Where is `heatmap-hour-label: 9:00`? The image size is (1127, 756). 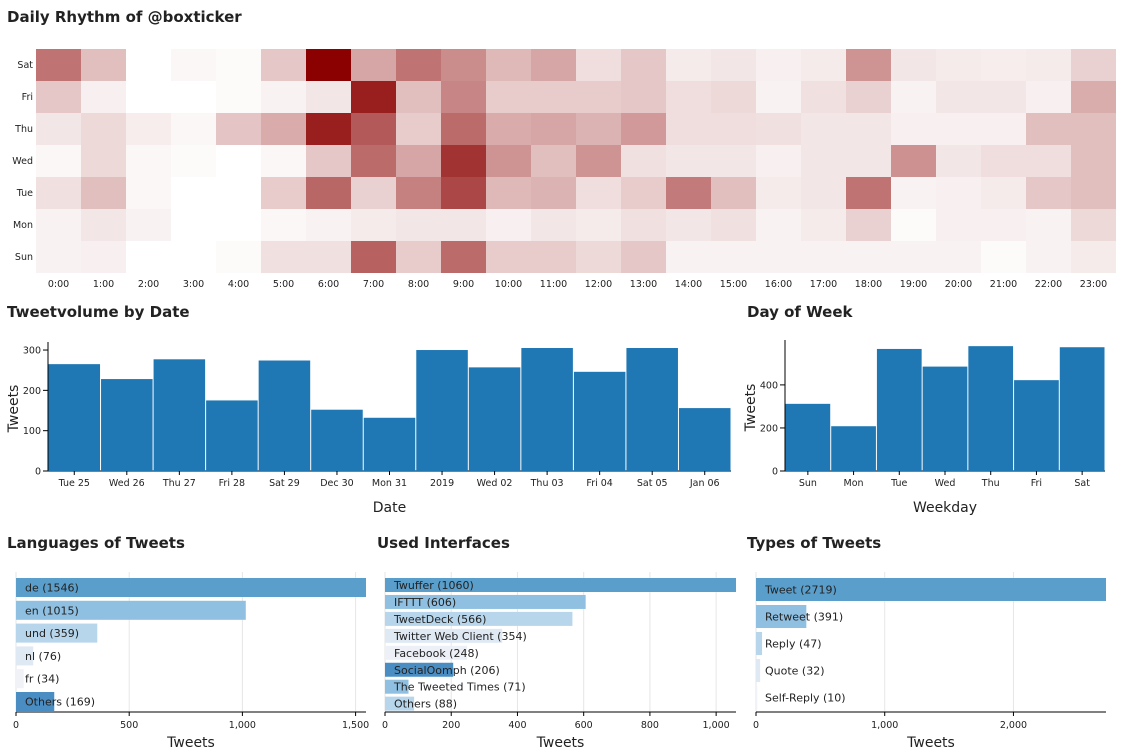 heatmap-hour-label: 9:00 is located at coordinates (463, 284).